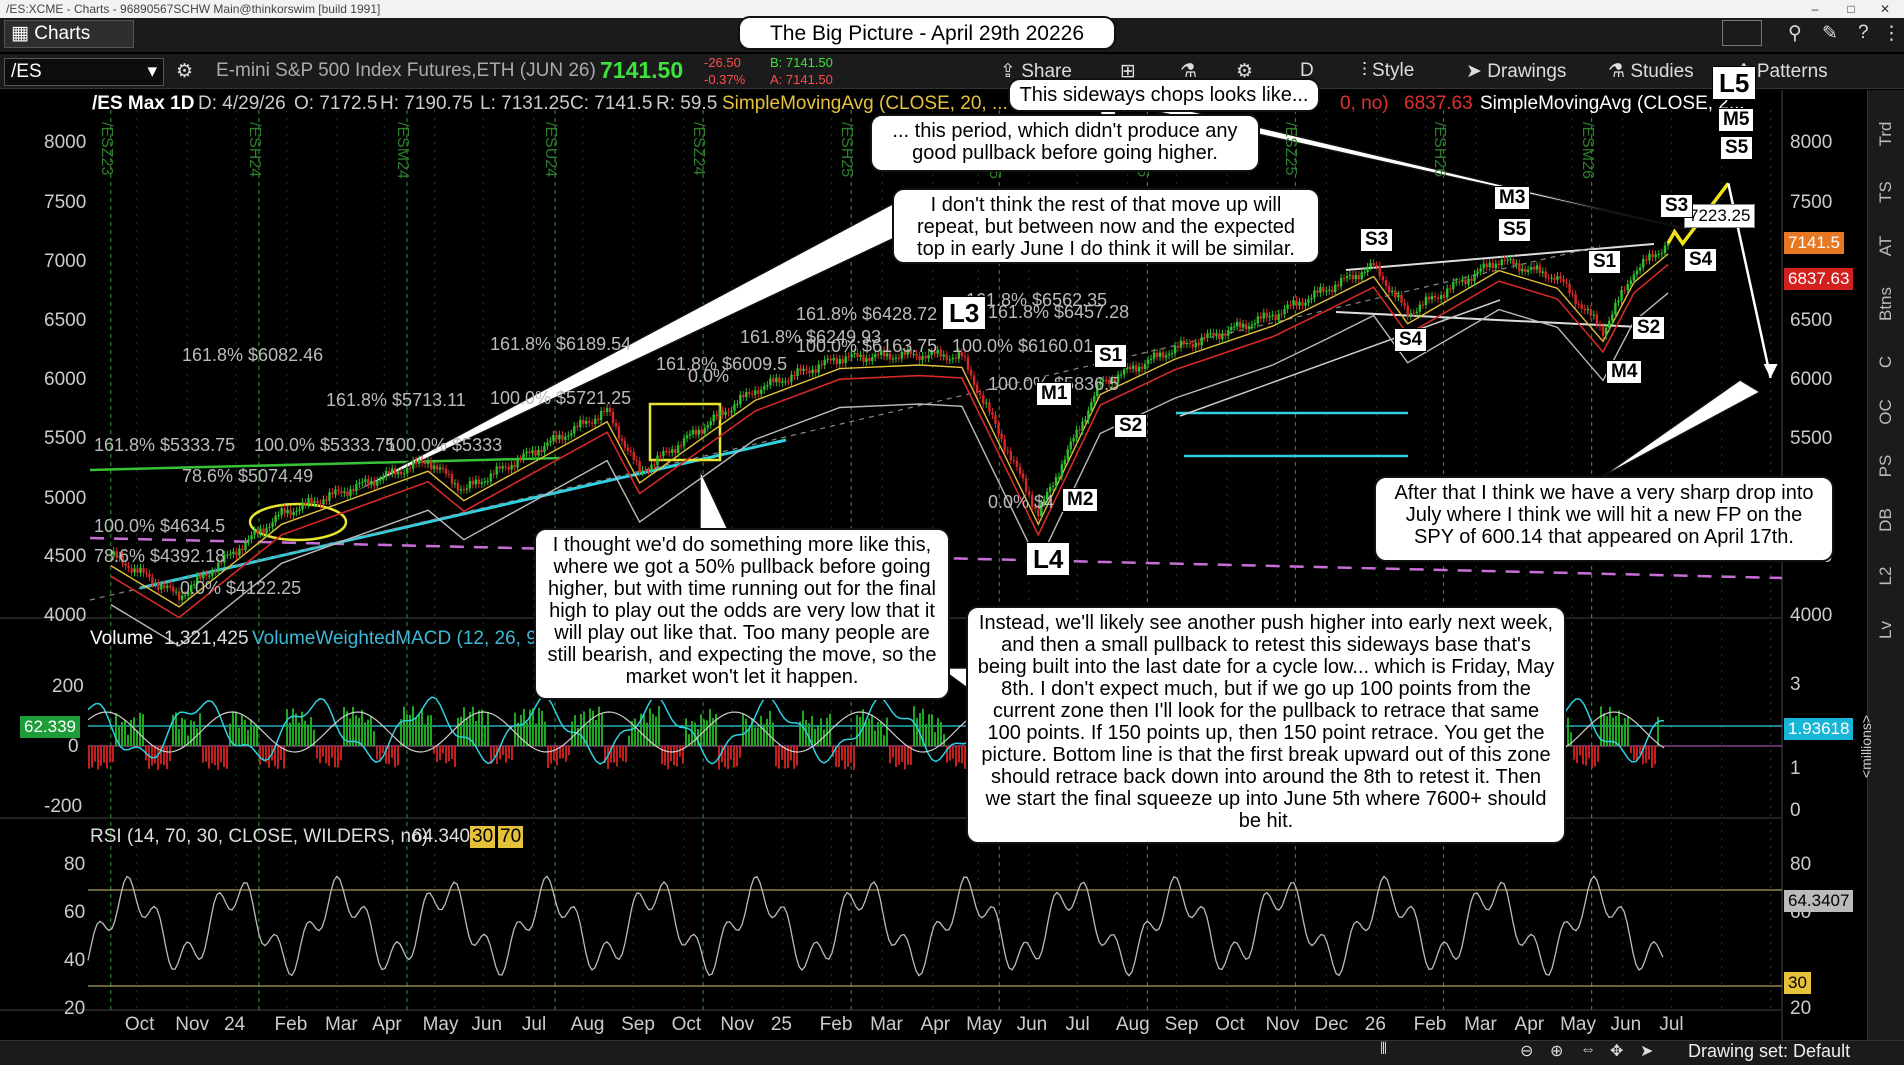 Image resolution: width=1904 pixels, height=1065 pixels. Describe the element at coordinates (341, 1024) in the screenshot. I see `time-tick: Mar` at that location.